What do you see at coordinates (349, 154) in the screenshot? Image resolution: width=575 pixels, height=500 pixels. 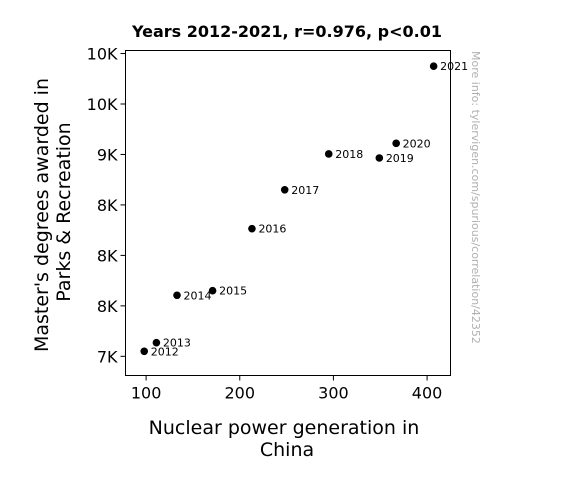 I see `data-point-label: 2018` at bounding box center [349, 154].